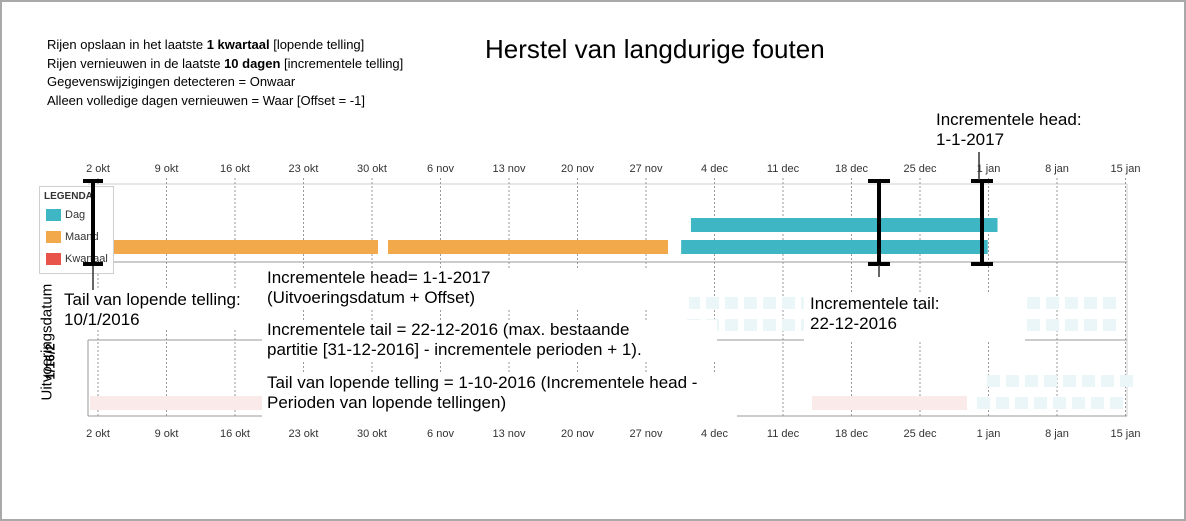 The width and height of the screenshot is (1186, 521). Describe the element at coordinates (1126, 169) in the screenshot. I see `tick-label-top: 15 jan` at that location.